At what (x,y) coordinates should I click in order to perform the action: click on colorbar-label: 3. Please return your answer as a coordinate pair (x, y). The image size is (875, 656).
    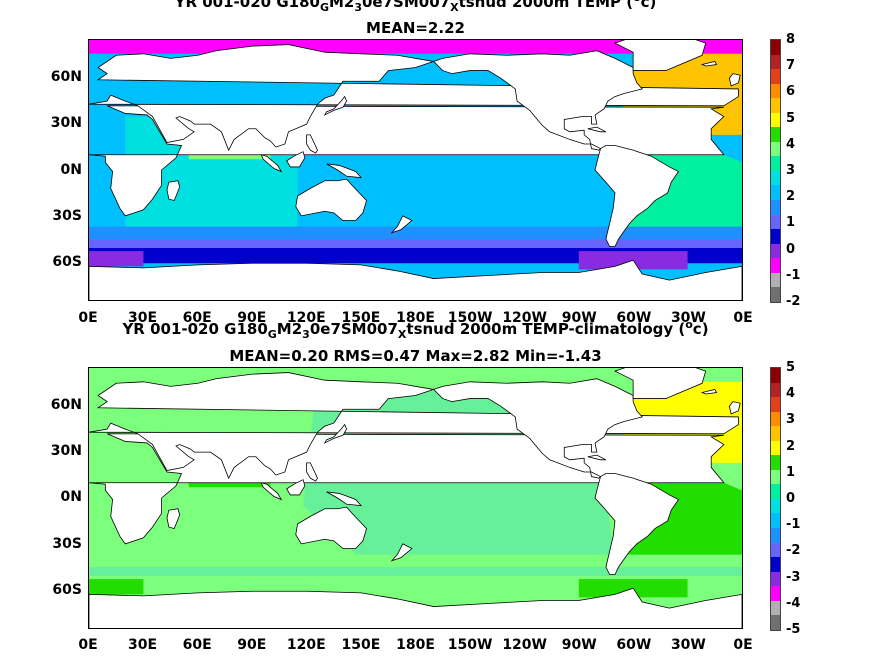
    Looking at the image, I should click on (791, 170).